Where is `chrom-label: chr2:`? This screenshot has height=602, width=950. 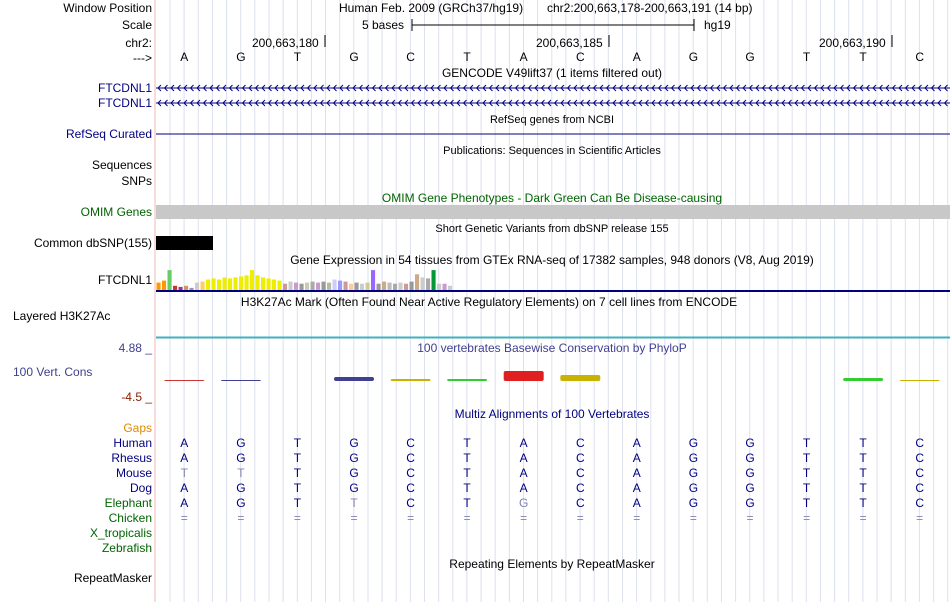
chrom-label: chr2: is located at coordinates (138, 43).